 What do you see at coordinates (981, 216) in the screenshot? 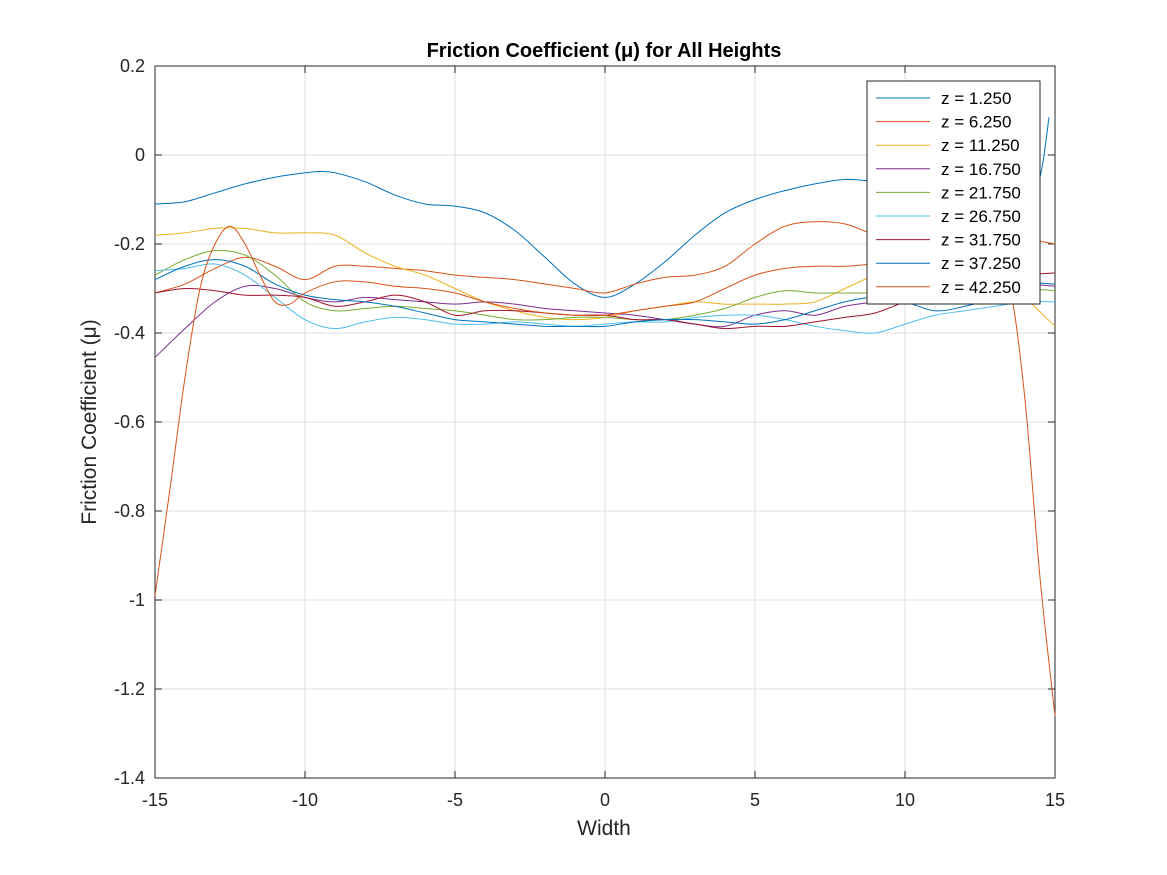
I see `legend-entry: z = 26.750` at bounding box center [981, 216].